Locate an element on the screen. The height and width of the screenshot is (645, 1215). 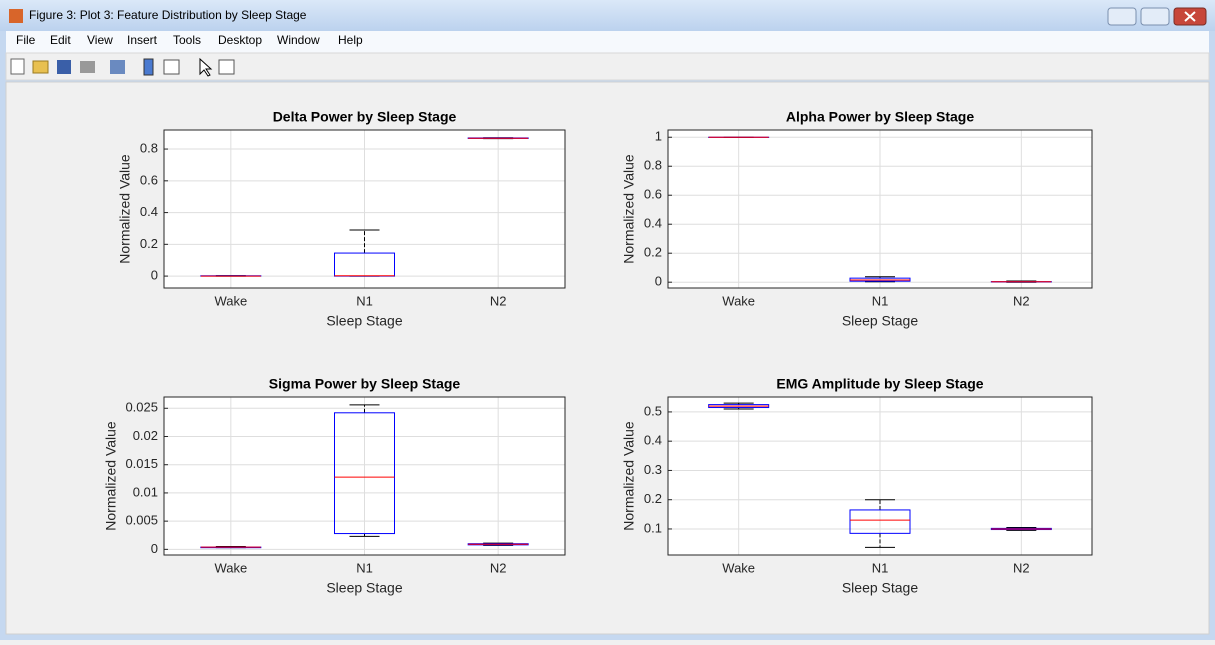
print-icon is located at coordinates (87, 67).